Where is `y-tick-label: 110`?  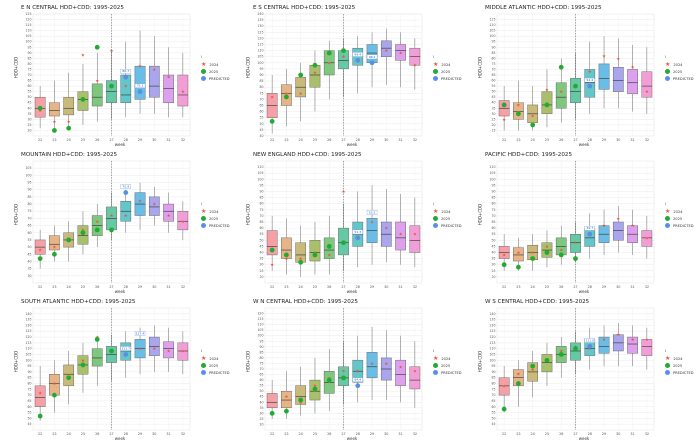
y-tick-label: 110 is located at coordinates (492, 349).